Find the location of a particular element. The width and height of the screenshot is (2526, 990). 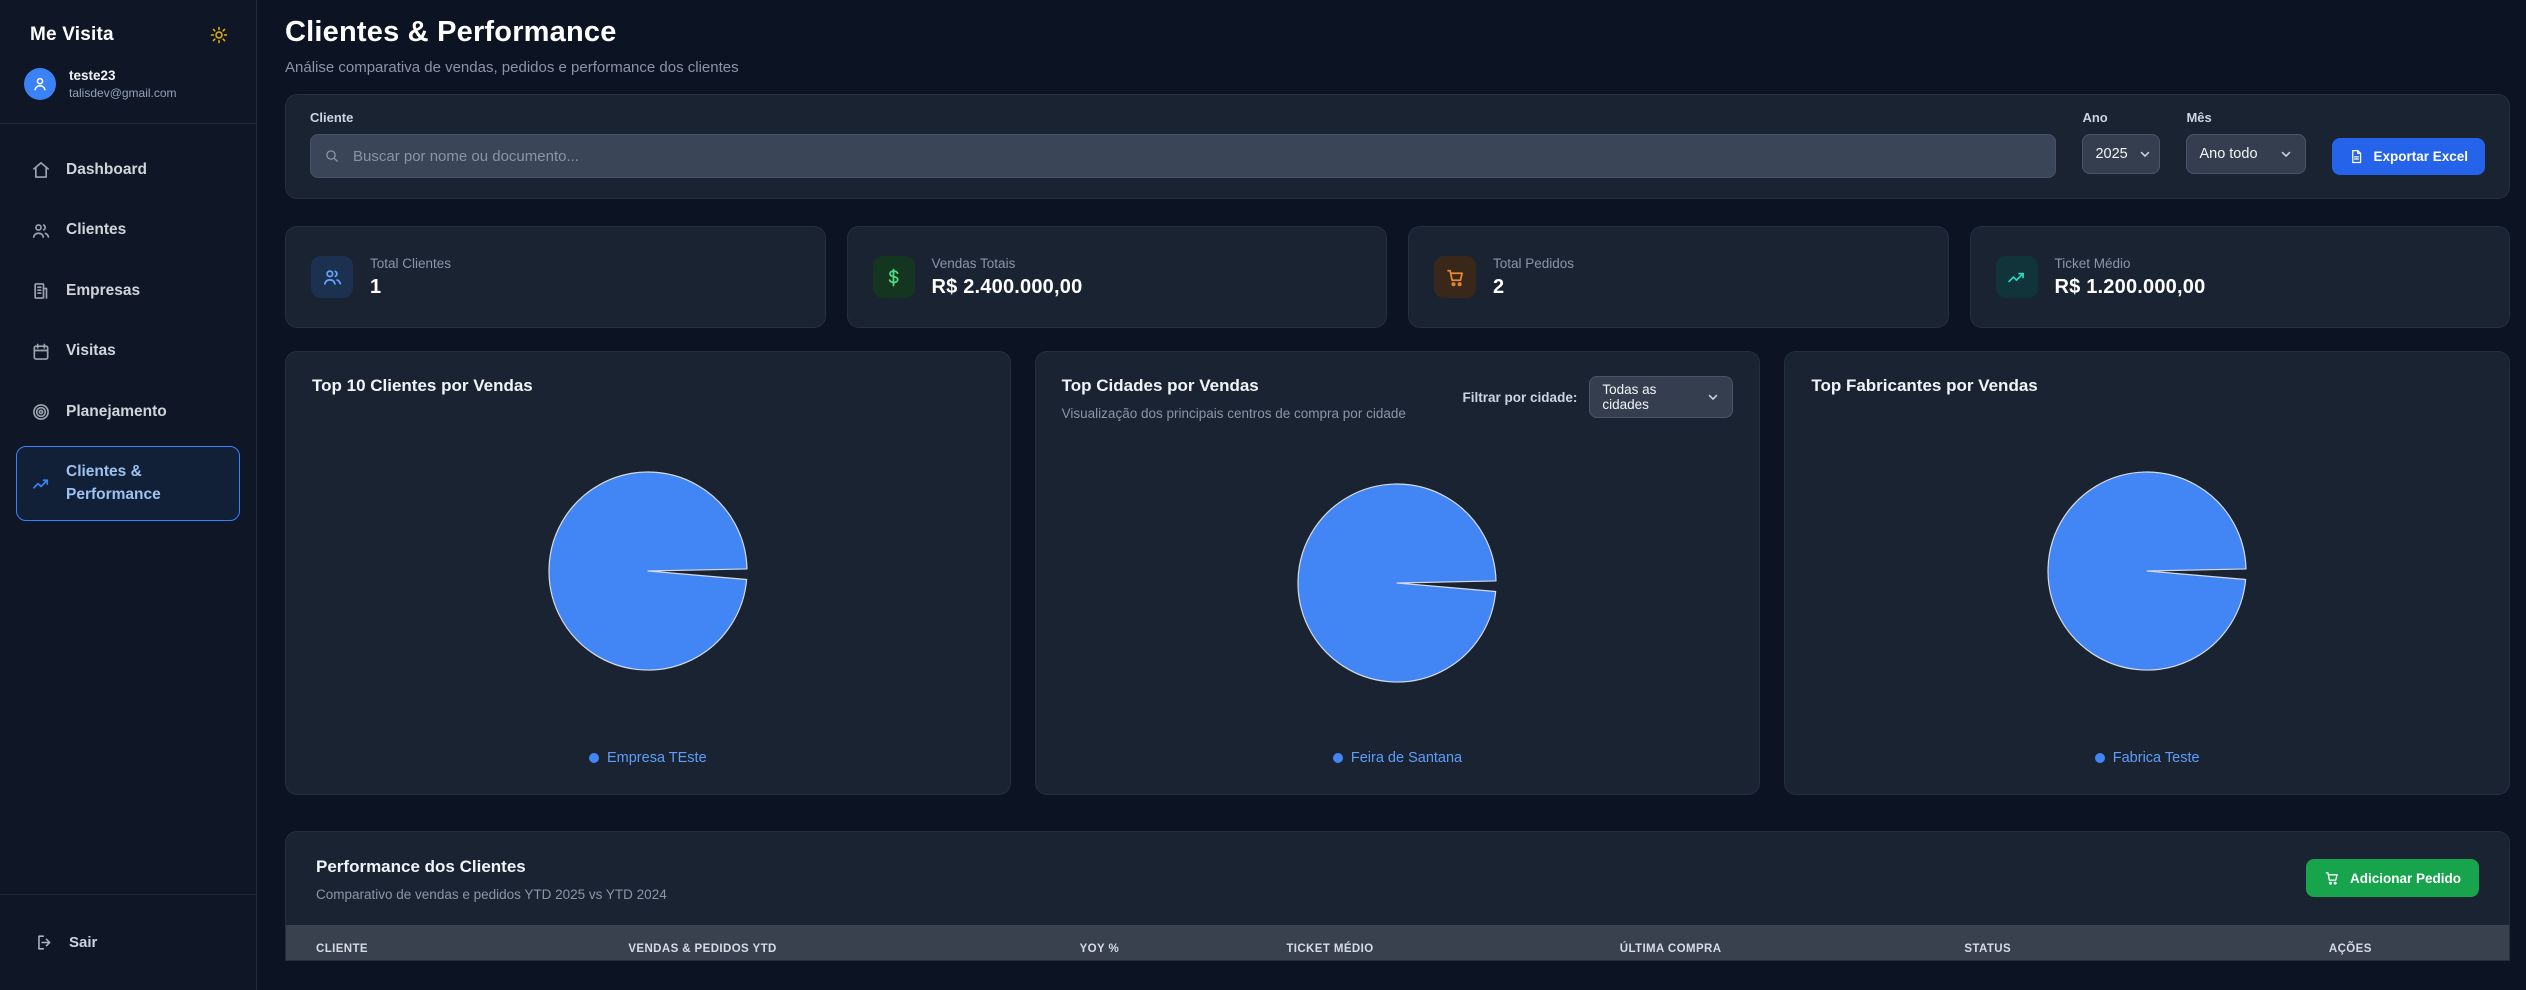

stat-value: R$ 1.200.000,00 is located at coordinates (2130, 286).